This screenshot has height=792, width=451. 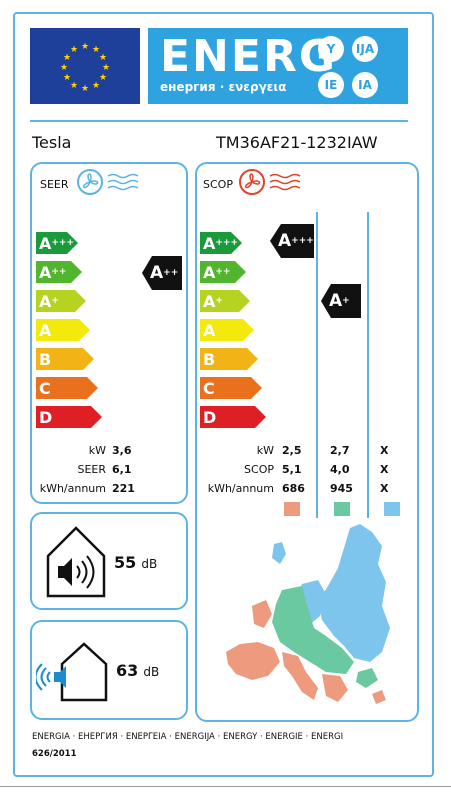 I want to click on seer-title: SEER, so click(x=54, y=184).